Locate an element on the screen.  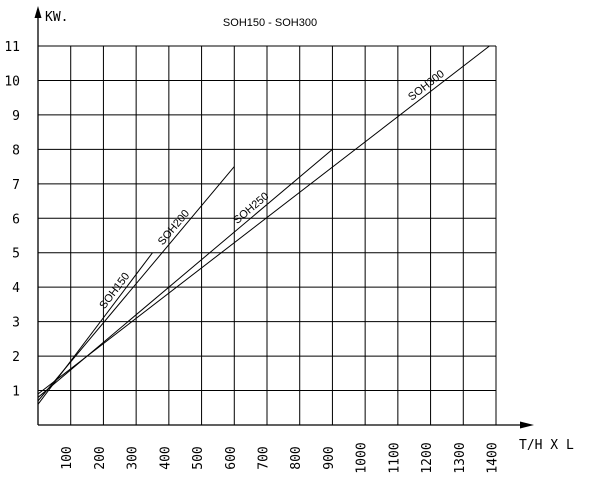
x-tick-label-1300: 1300 is located at coordinates (460, 457).